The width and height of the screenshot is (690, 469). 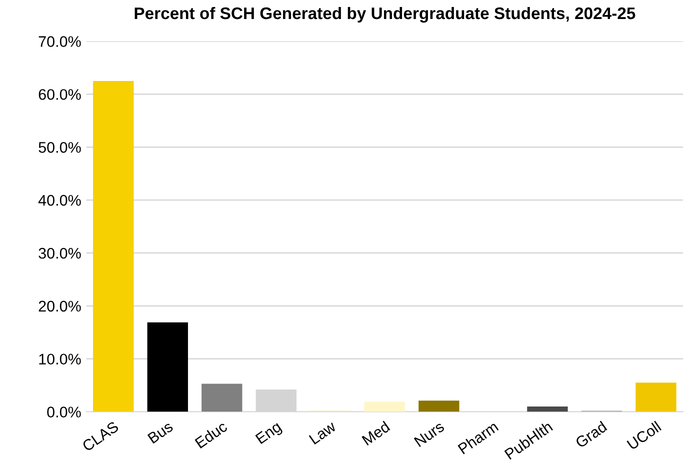 I want to click on y-tick-label: 50.0%, so click(x=59, y=147).